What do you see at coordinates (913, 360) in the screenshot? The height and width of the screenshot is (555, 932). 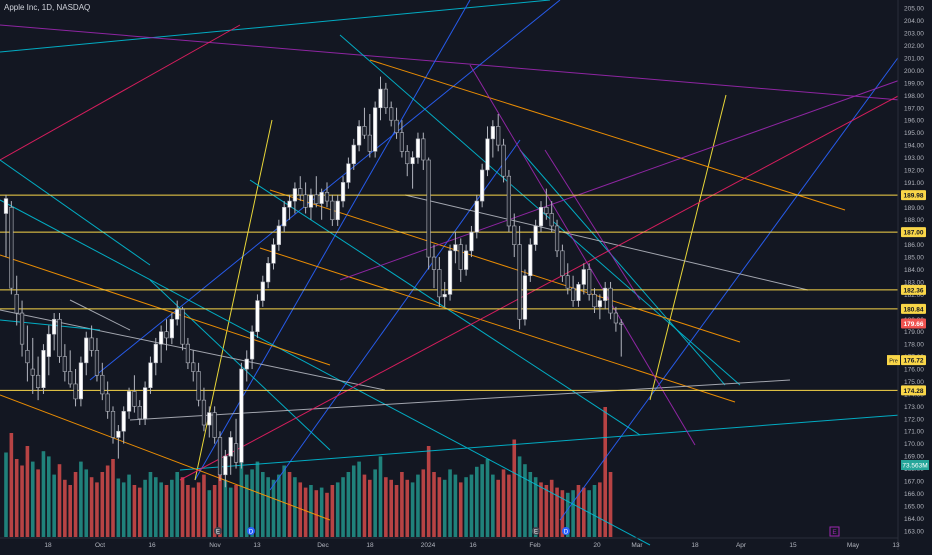 I see `premarket-price-label: 176.72` at bounding box center [913, 360].